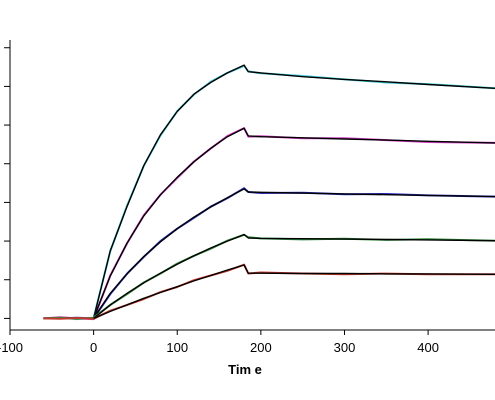 The width and height of the screenshot is (495, 400). Describe the element at coordinates (177, 347) in the screenshot. I see `x-tick-label: 100` at that location.